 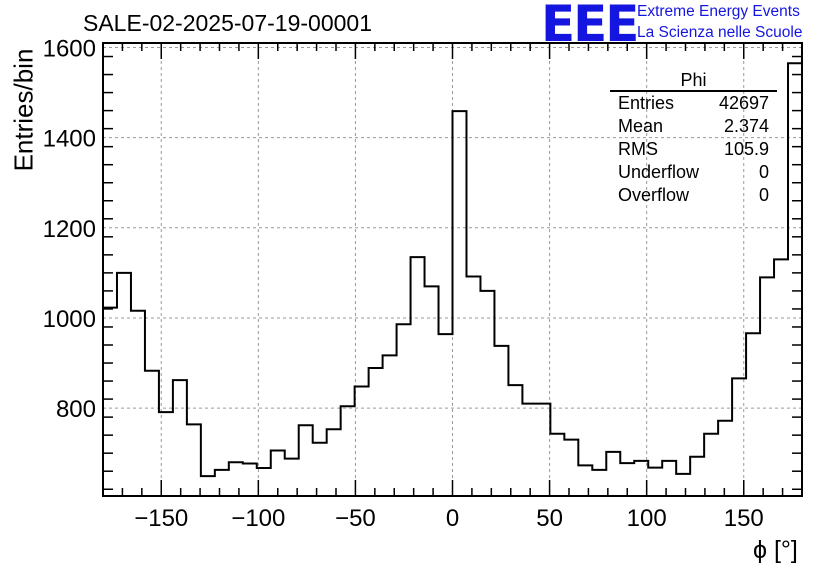 I want to click on y-tick-label: 1200, so click(x=69, y=229).